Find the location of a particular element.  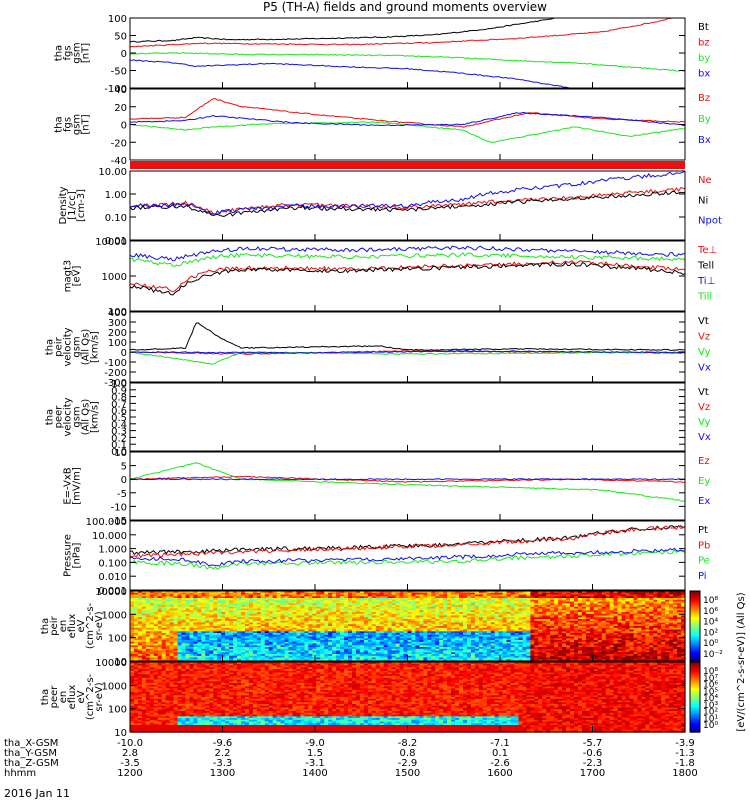

y-axis-label: (All Qs) is located at coordinates (86, 347).